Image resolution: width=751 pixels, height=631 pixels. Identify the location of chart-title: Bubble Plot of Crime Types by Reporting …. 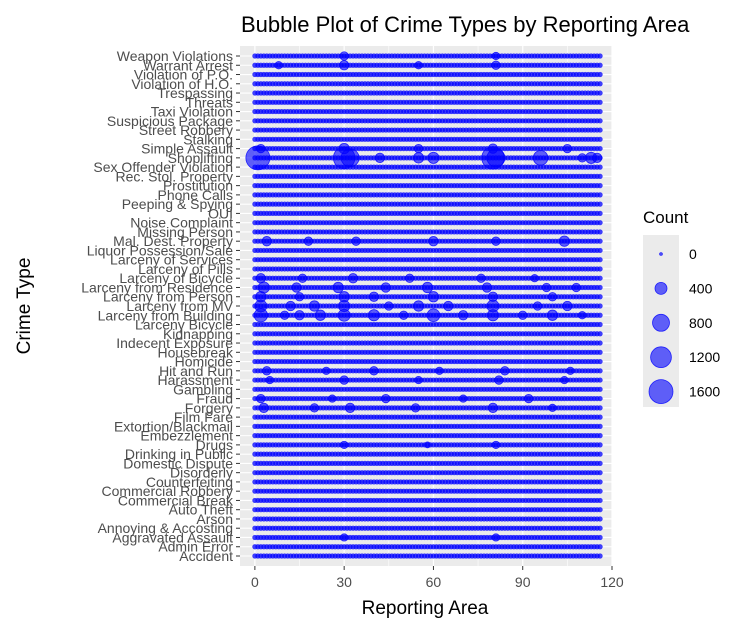
(465, 24).